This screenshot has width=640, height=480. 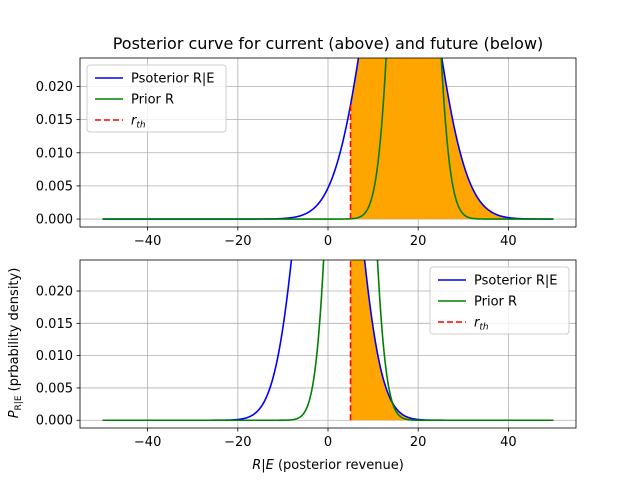 What do you see at coordinates (328, 465) in the screenshot?
I see `x-axis-label: R|E (posterior revenue)` at bounding box center [328, 465].